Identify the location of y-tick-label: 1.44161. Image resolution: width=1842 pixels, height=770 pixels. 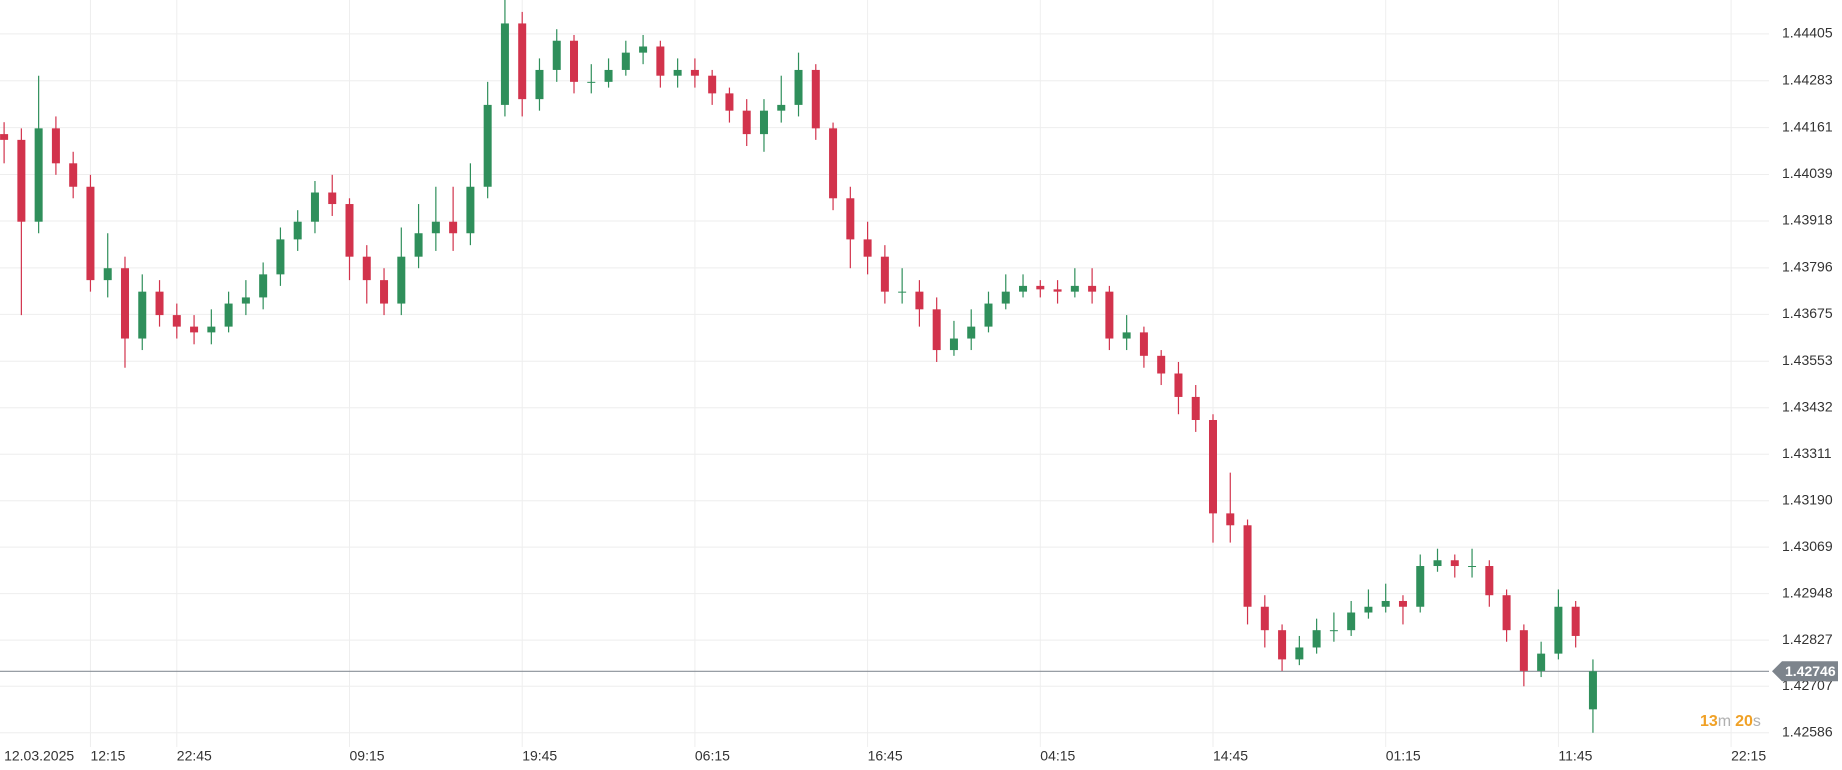
(1807, 126).